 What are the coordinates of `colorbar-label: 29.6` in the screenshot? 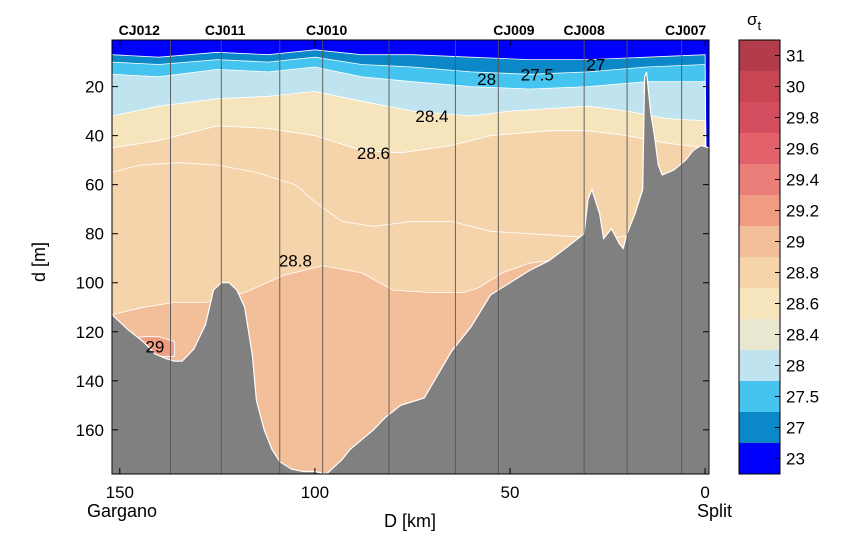 It's located at (802, 149).